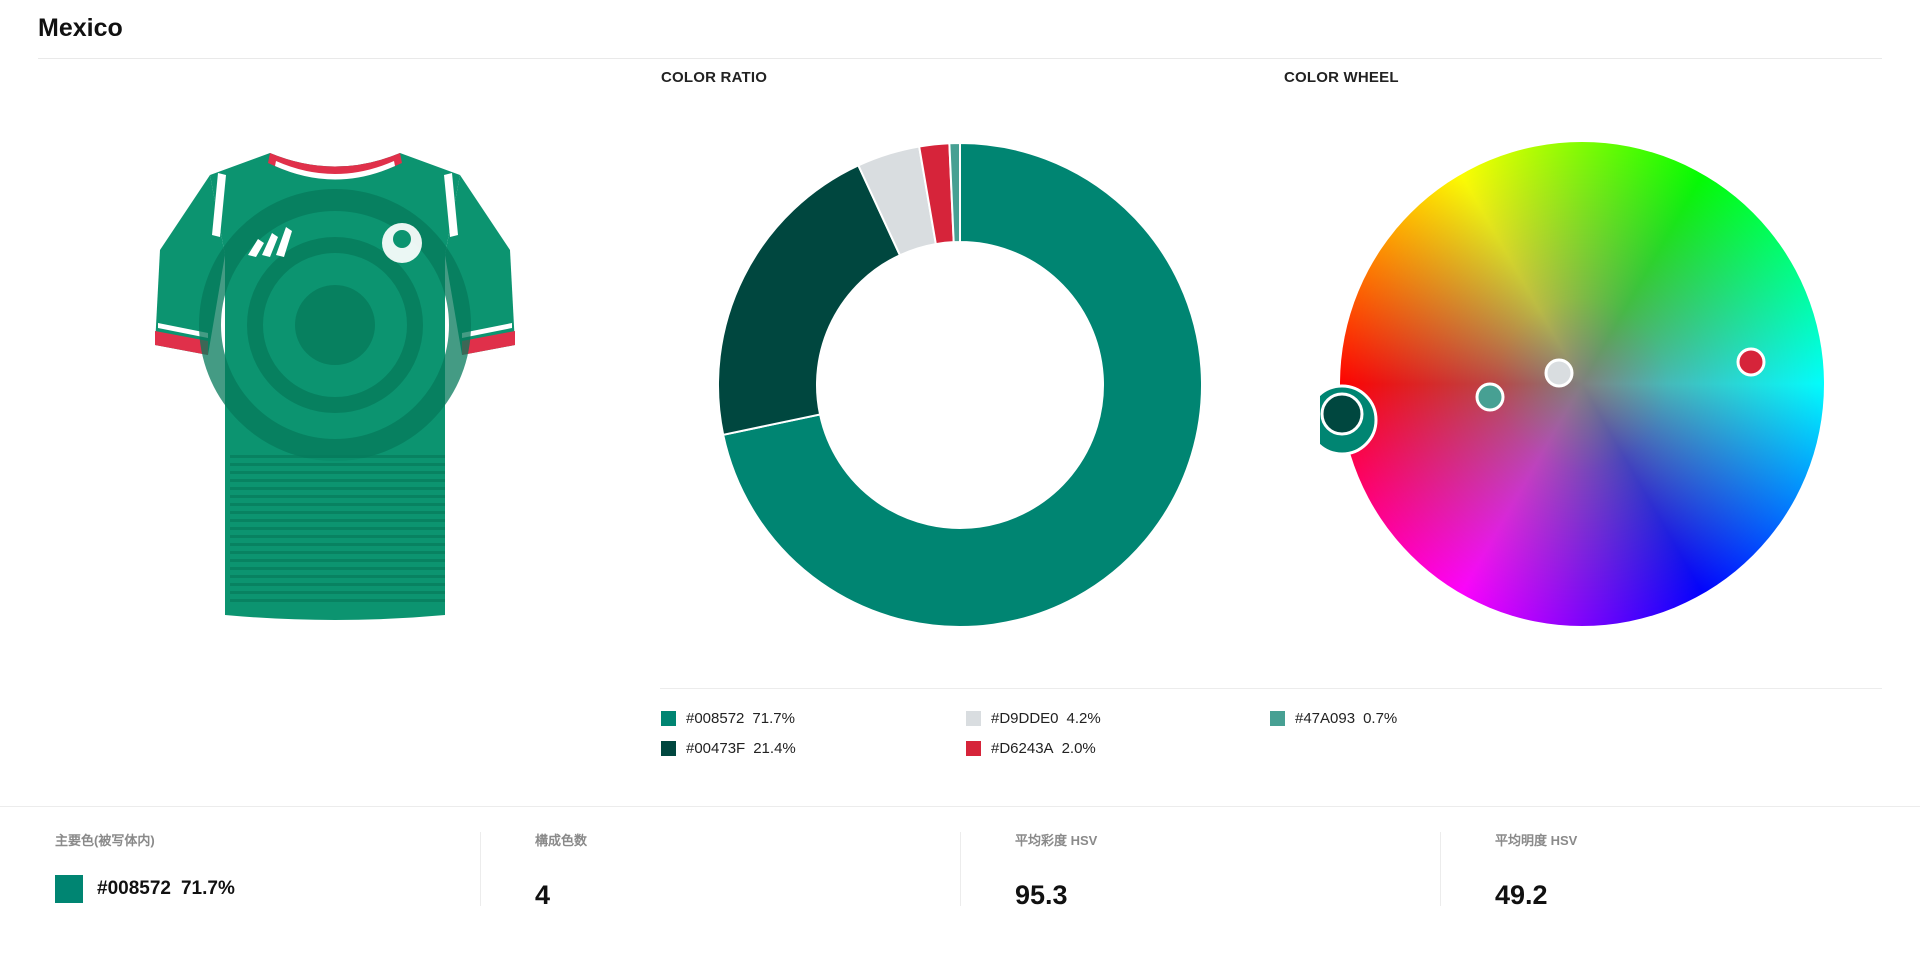 Image resolution: width=1920 pixels, height=963 pixels. Describe the element at coordinates (1041, 895) in the screenshot. I see `saturation-value: 95.3` at that location.